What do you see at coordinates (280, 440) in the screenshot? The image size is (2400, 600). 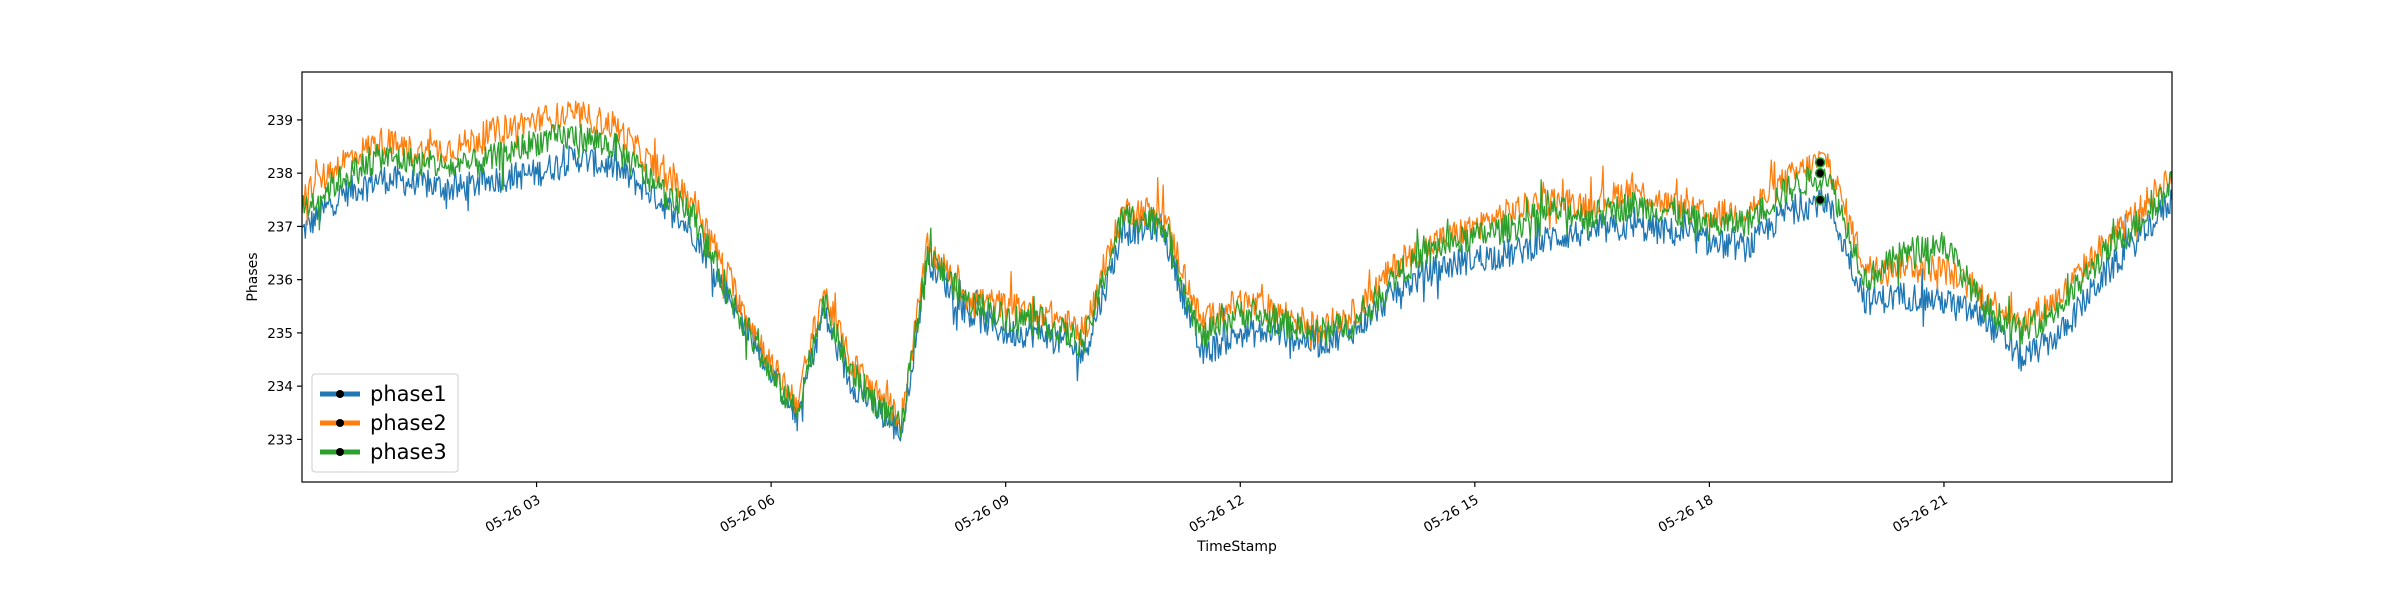 I see `y-tick-label: 233` at bounding box center [280, 440].